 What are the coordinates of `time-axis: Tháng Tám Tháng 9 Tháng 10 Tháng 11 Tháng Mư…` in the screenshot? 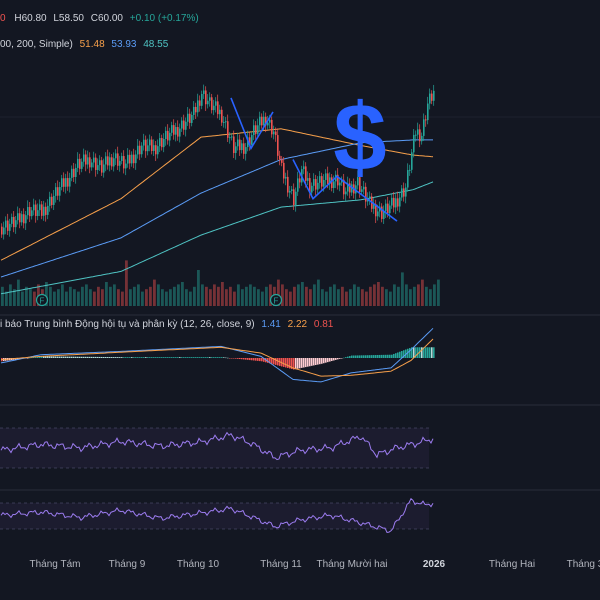 It's located at (315, 564).